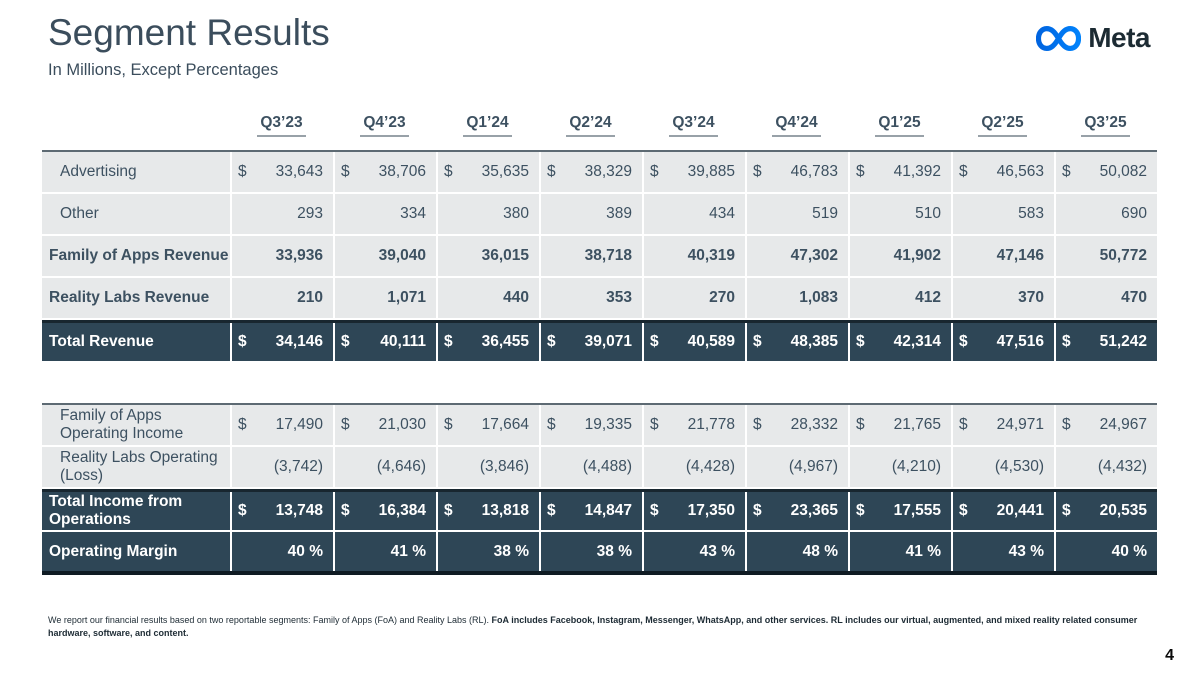 The width and height of the screenshot is (1200, 678). I want to click on value-cell: 38,718, so click(590, 256).